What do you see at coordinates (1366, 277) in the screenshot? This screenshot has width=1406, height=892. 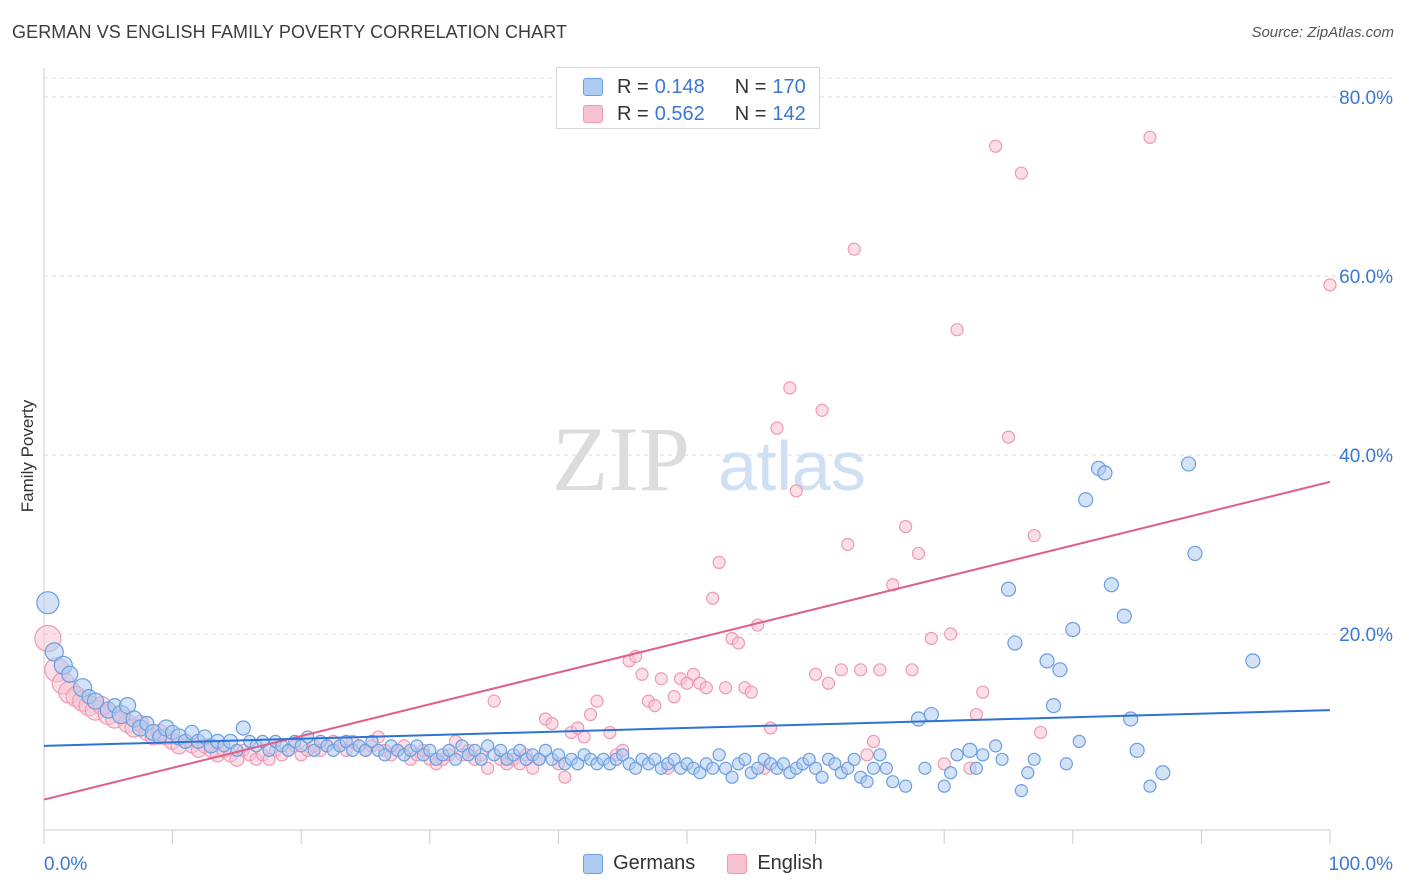 I see `y-tick-label: 60.0%` at bounding box center [1366, 277].